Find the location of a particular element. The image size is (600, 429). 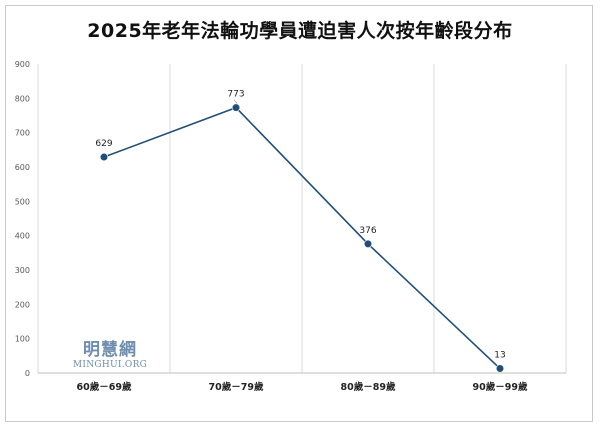

x-tick-label: 90歲－99歲 is located at coordinates (500, 387).